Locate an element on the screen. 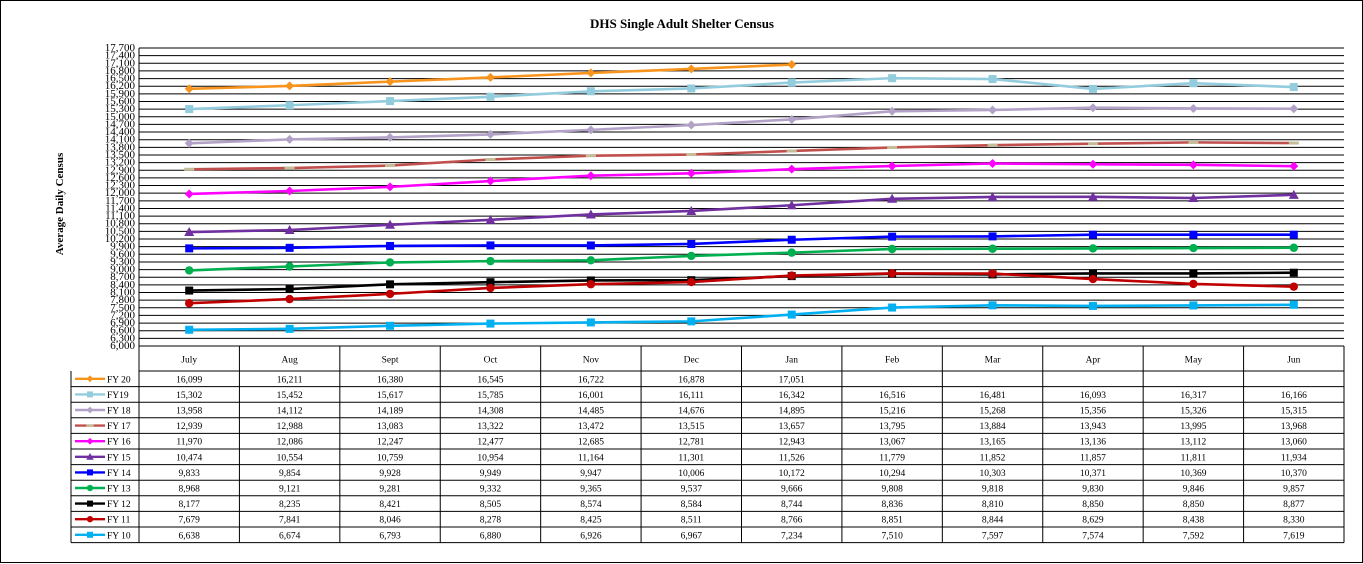 Image resolution: width=1363 pixels, height=564 pixels. table-cell-value: 10,371 is located at coordinates (1093, 474).